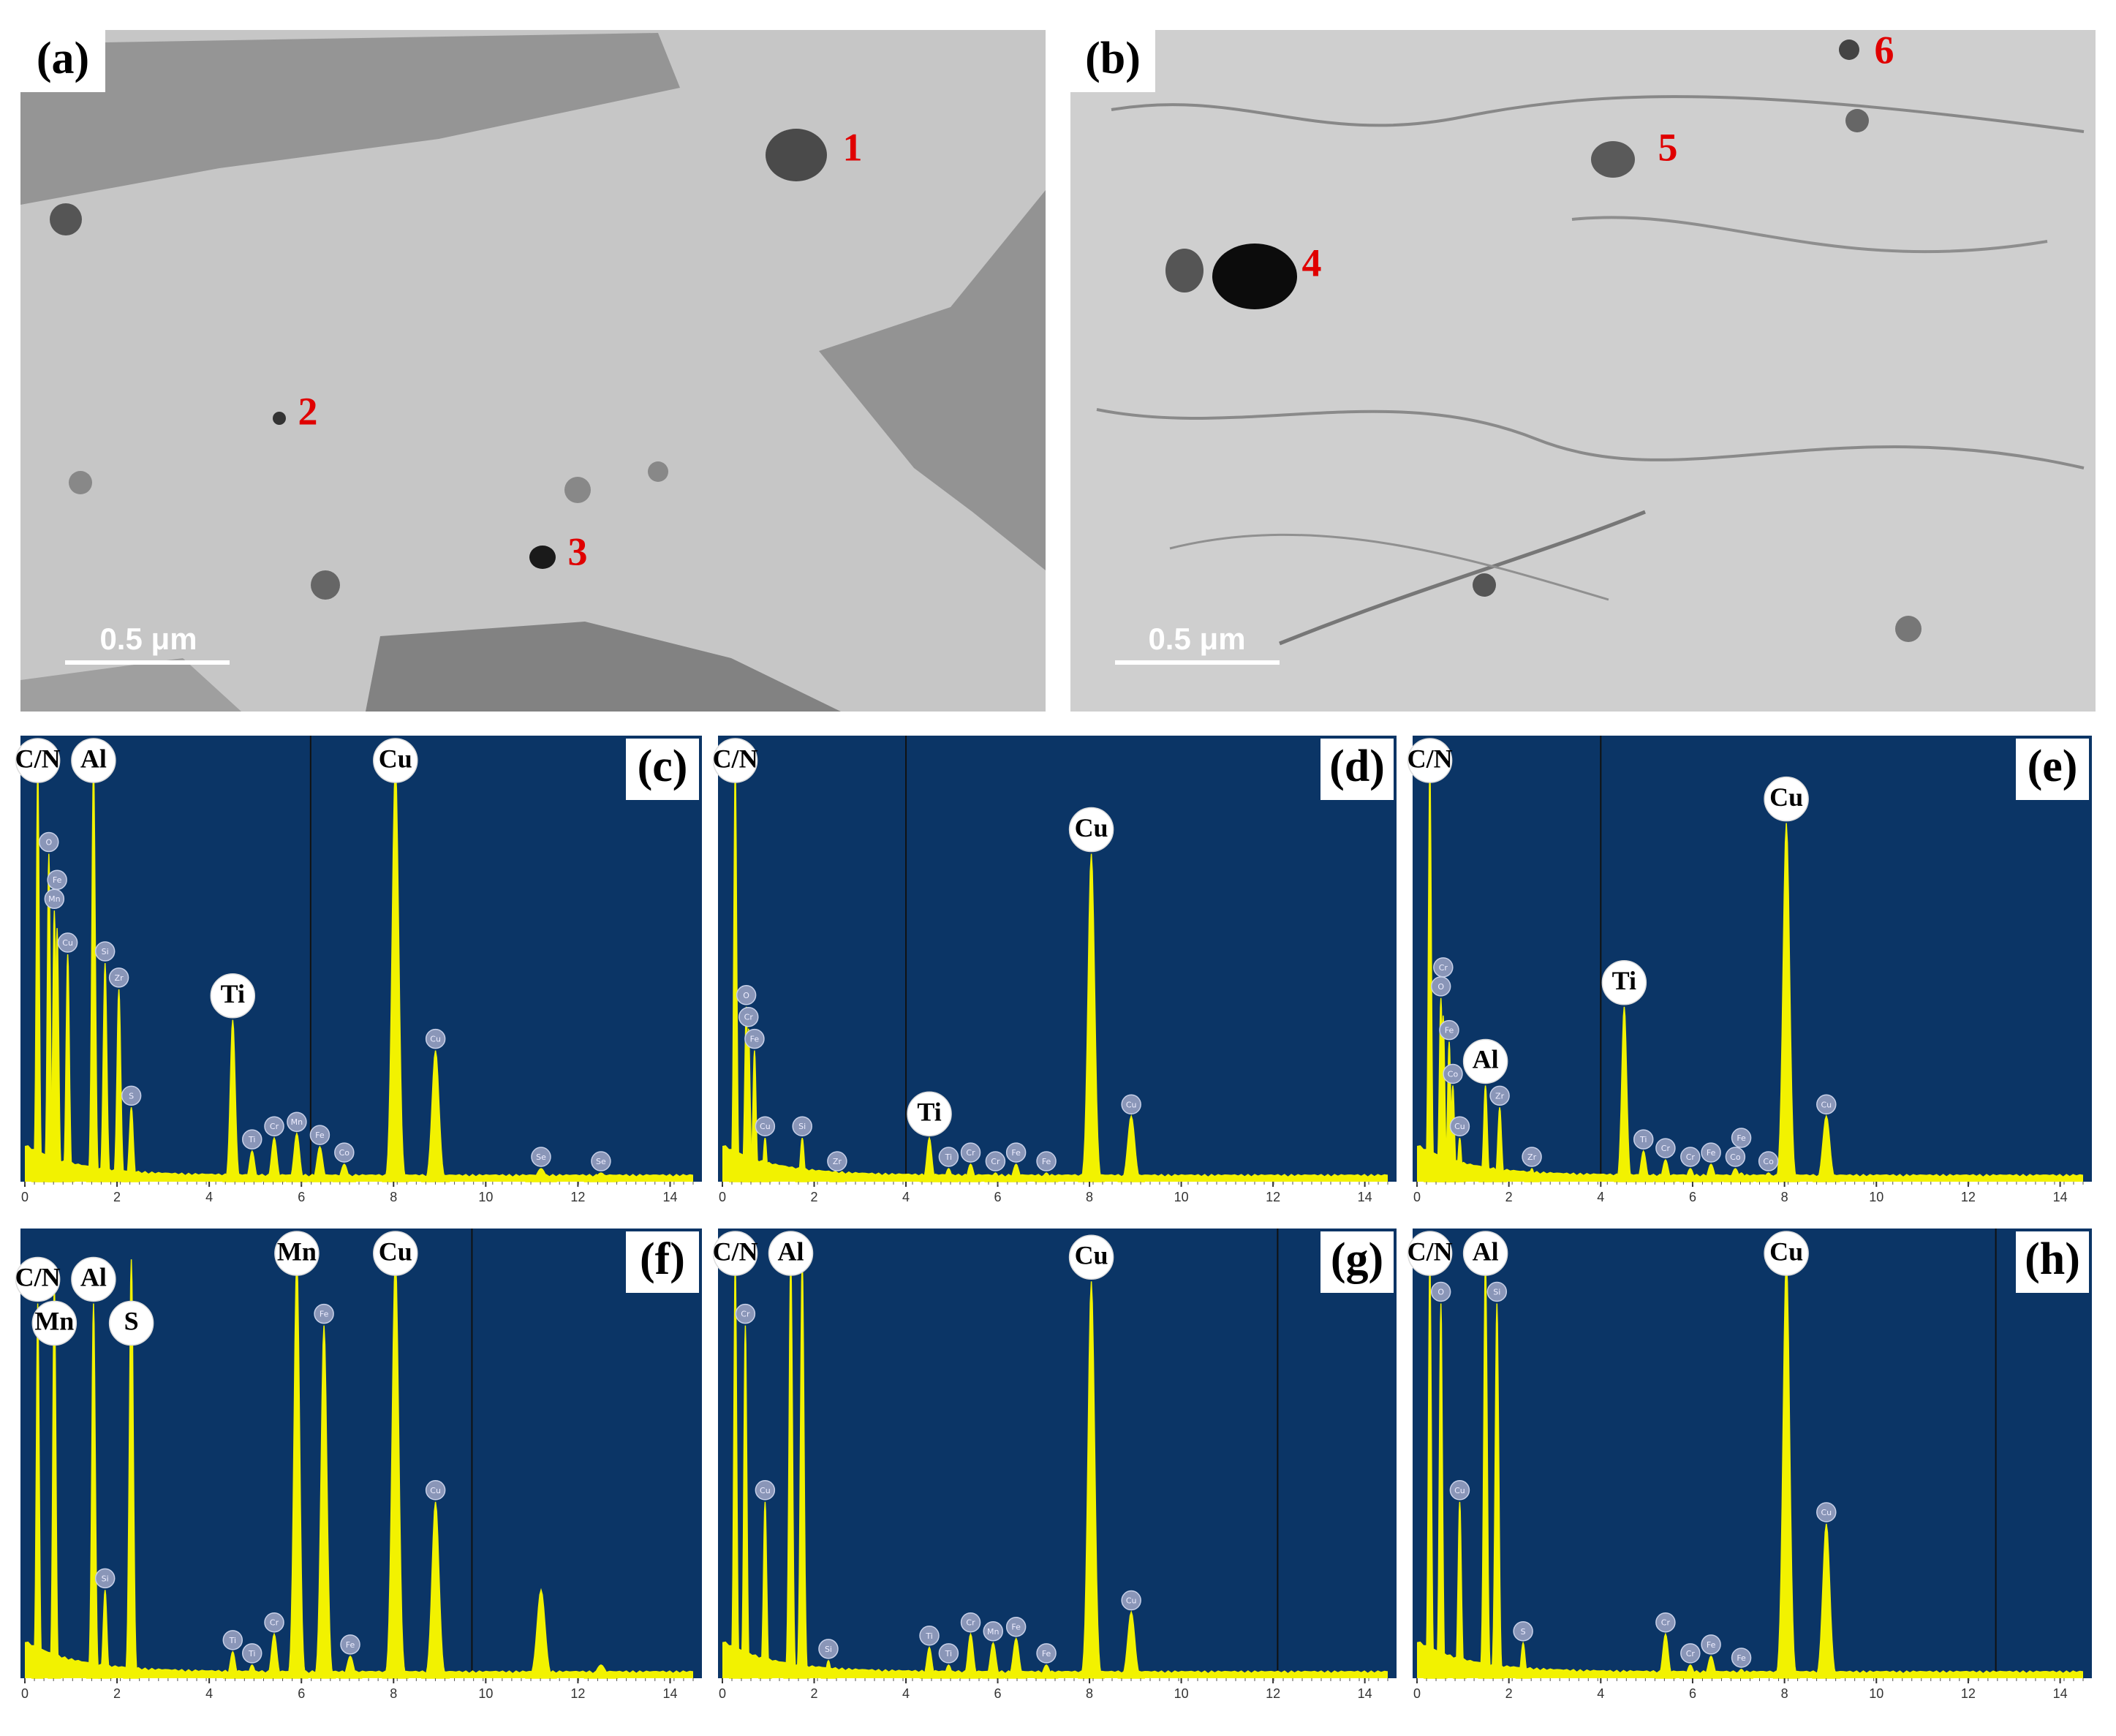 The image size is (2116, 1736). I want to click on peak-label: Al, so click(1486, 1251).